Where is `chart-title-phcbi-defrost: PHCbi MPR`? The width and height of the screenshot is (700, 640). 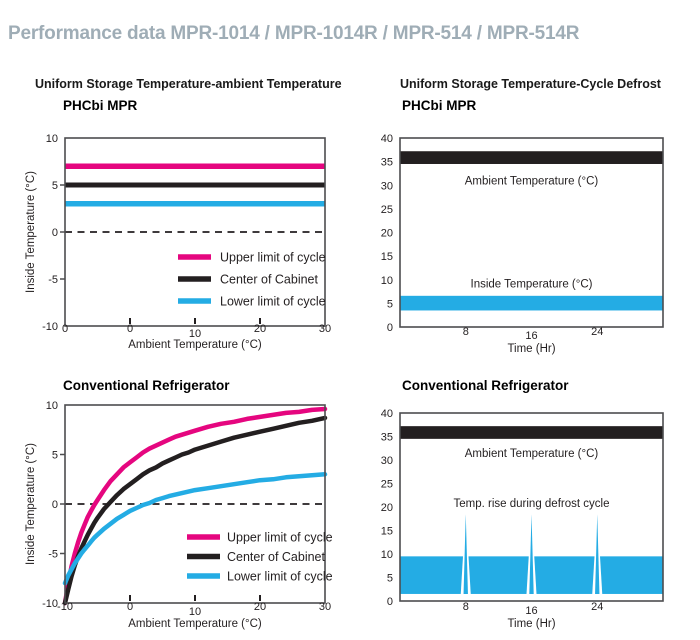 chart-title-phcbi-defrost: PHCbi MPR is located at coordinates (439, 105).